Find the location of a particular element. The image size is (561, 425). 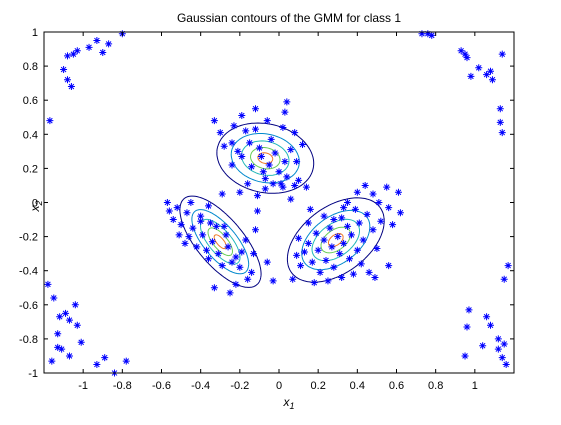

y-tick-label: -0.8 is located at coordinates (28, 340).